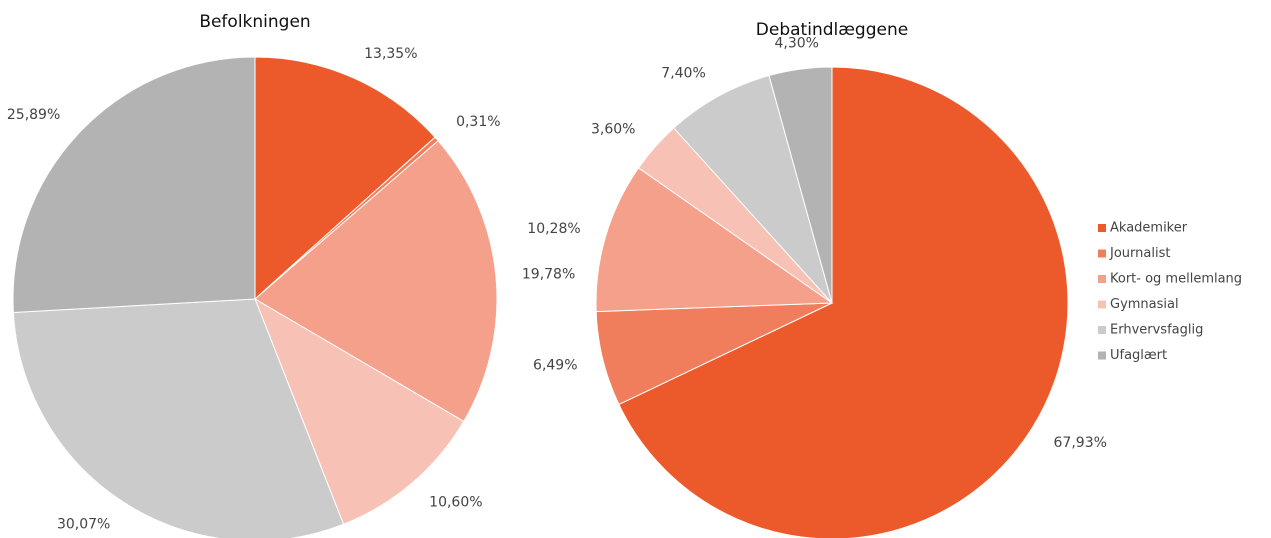 The width and height of the screenshot is (1271, 538). What do you see at coordinates (83, 525) in the screenshot?
I see `data-label: 30,07%` at bounding box center [83, 525].